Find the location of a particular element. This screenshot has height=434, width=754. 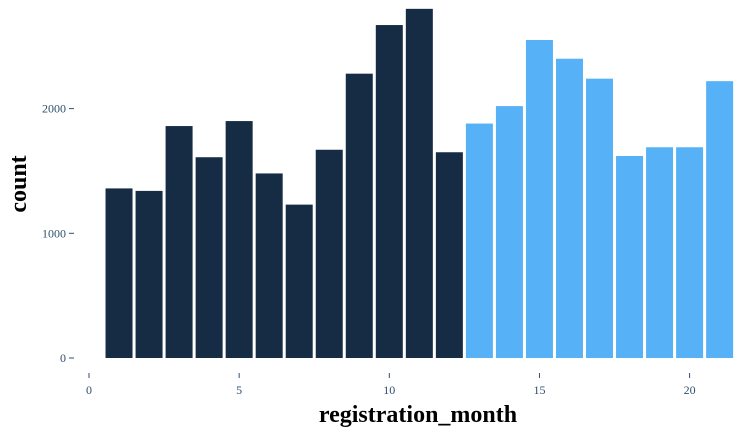

y-axis: 0 1000 2000 is located at coordinates (58, 233).